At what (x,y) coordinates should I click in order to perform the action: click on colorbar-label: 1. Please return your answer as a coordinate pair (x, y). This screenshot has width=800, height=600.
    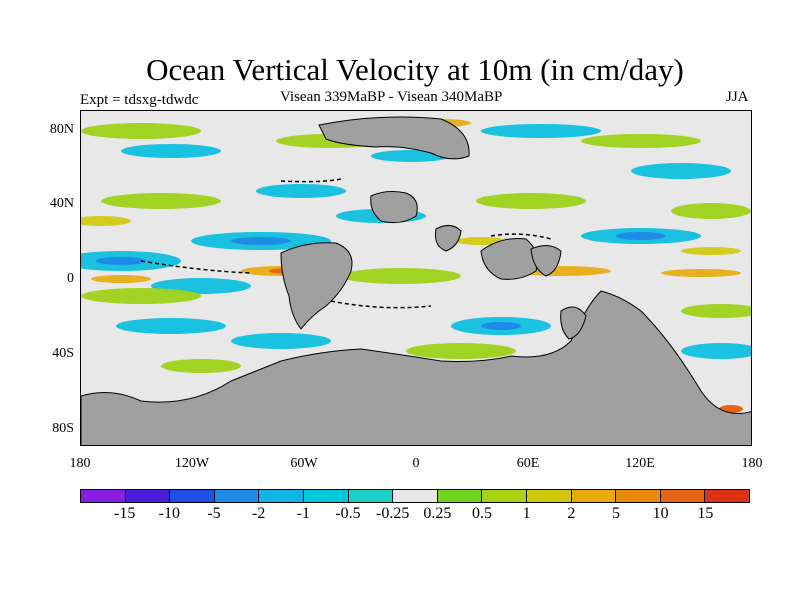
    Looking at the image, I should click on (526, 513).